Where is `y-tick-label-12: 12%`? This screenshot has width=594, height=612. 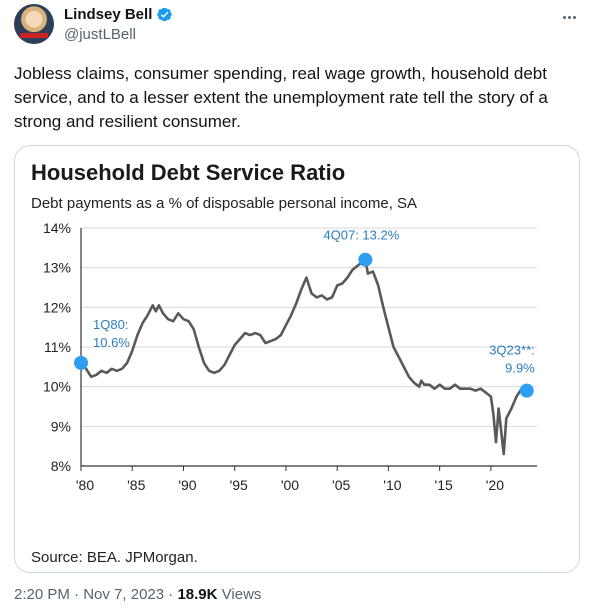 y-tick-label-12: 12% is located at coordinates (57, 307).